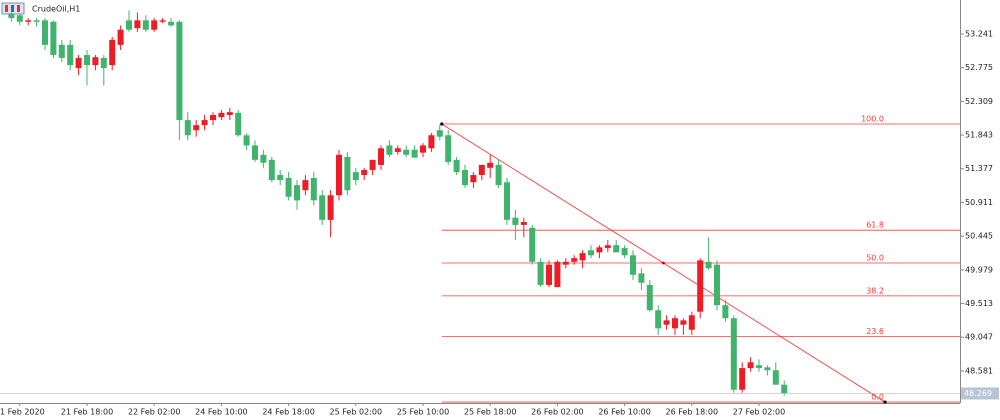 This screenshot has width=1000, height=420. I want to click on x-tick-label: 26 Feb 18:00, so click(692, 412).